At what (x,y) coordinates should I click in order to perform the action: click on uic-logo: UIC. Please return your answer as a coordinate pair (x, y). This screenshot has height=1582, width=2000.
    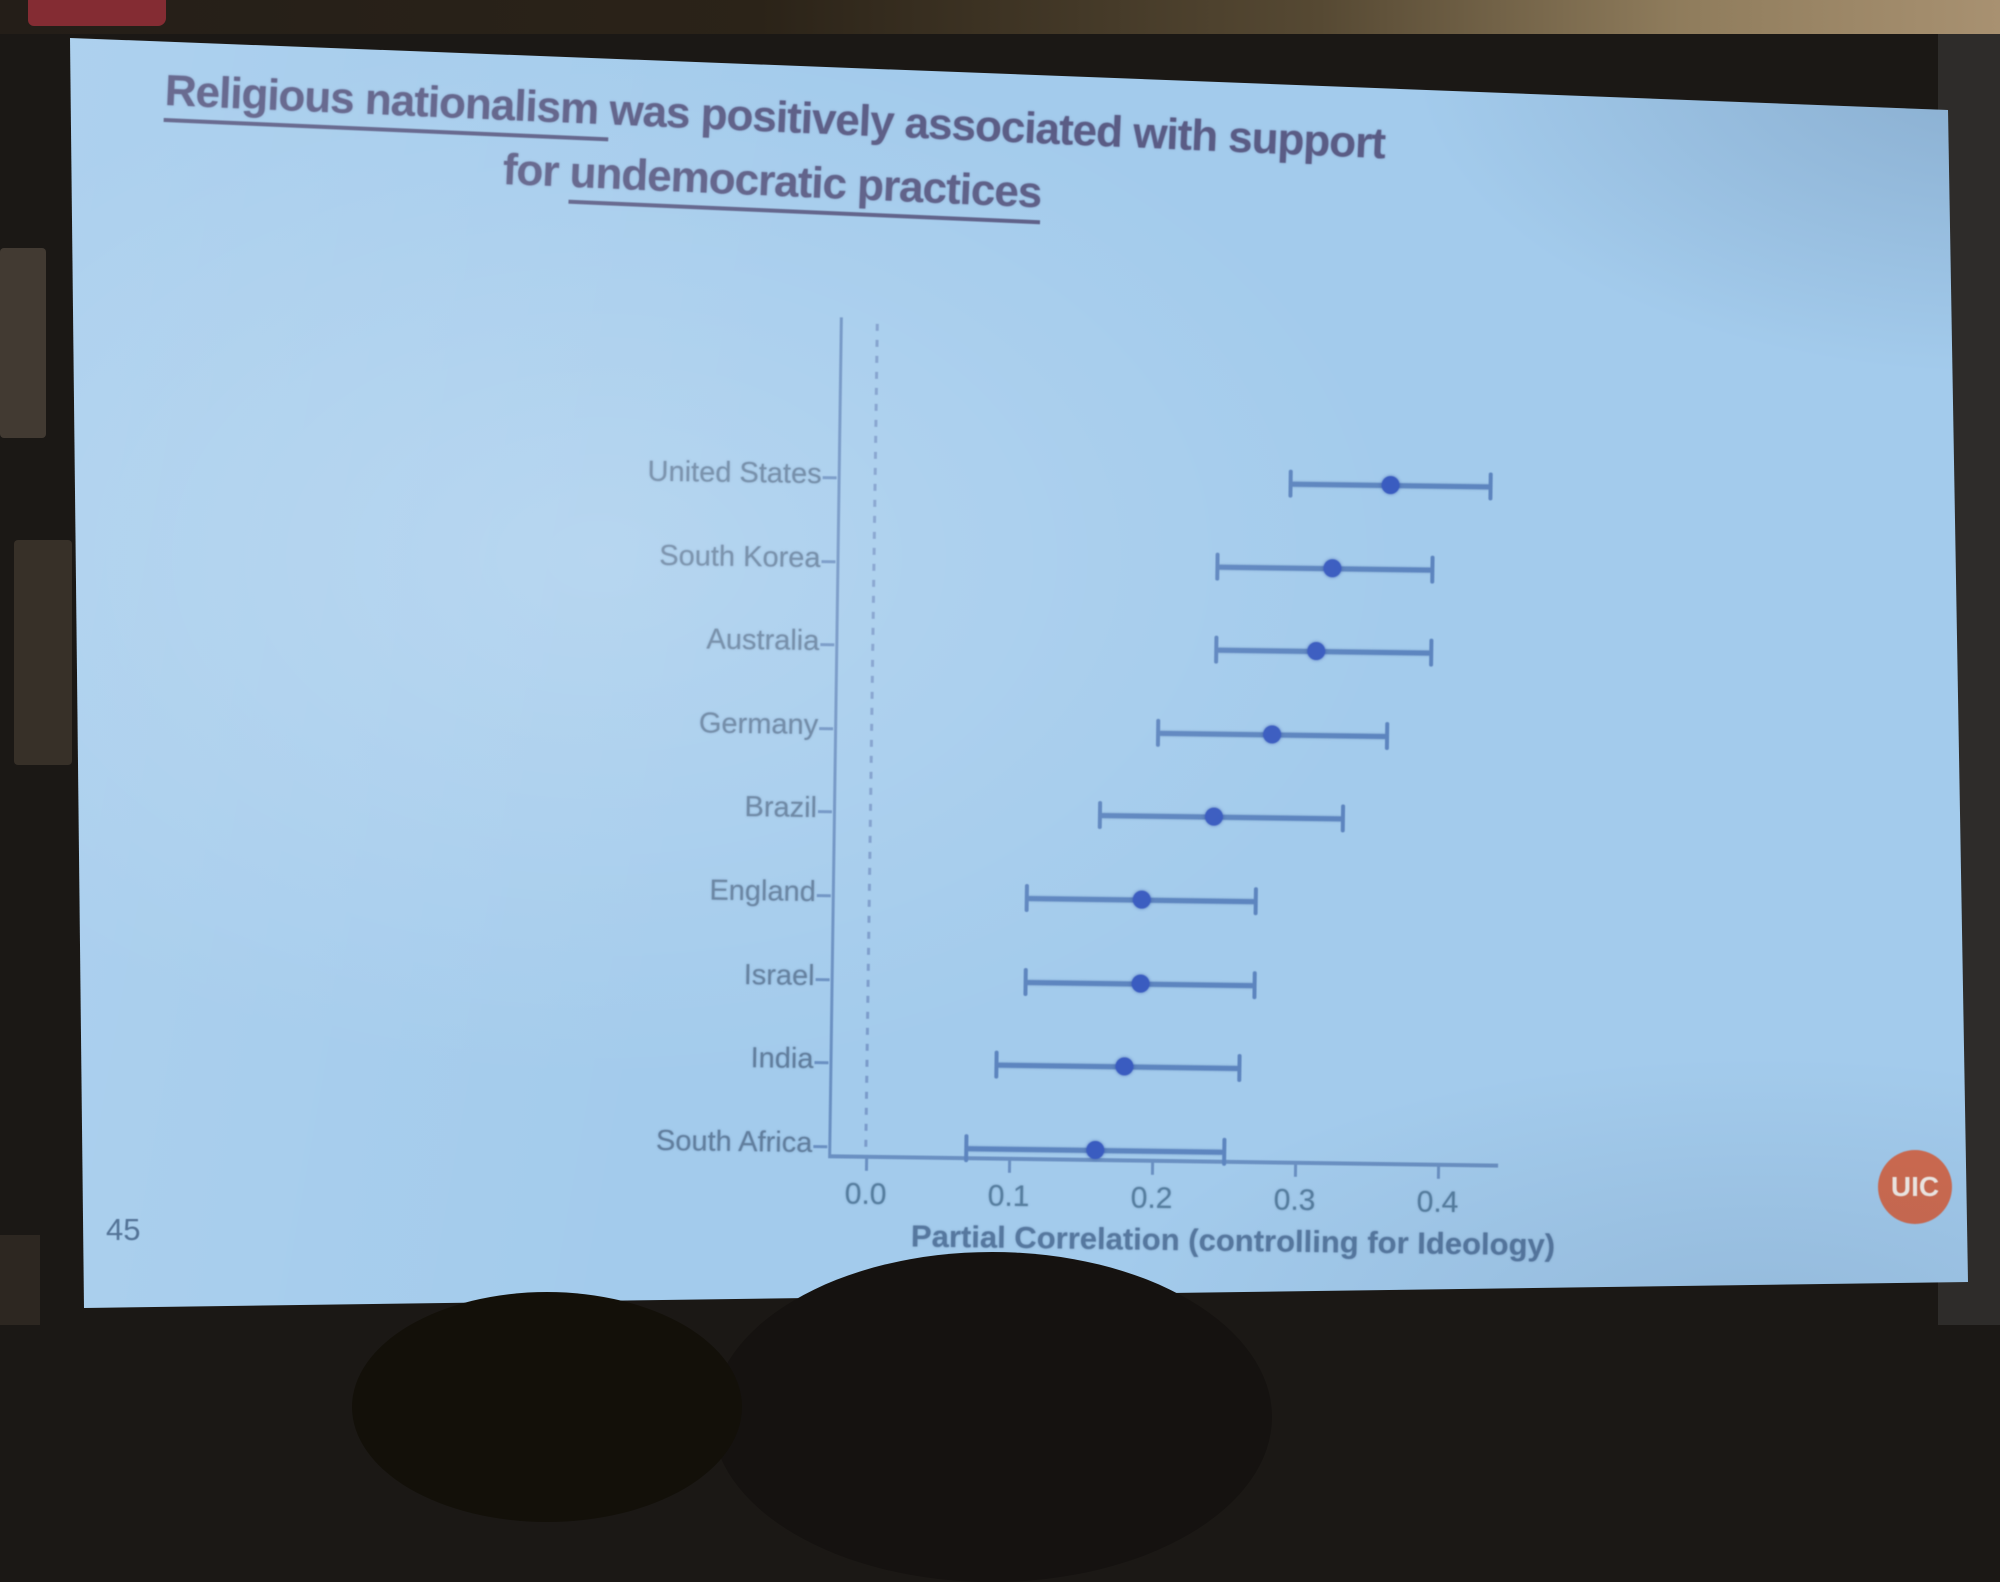
    Looking at the image, I should click on (1915, 1187).